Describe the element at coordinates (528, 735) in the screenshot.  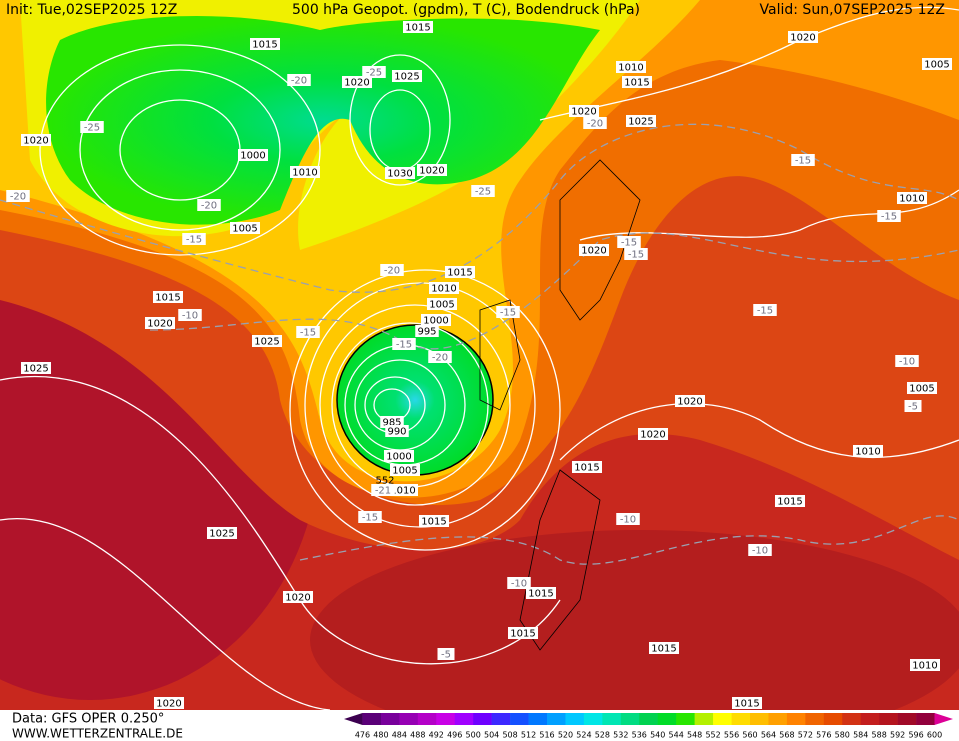
I see `colorbar-label: 512` at that location.